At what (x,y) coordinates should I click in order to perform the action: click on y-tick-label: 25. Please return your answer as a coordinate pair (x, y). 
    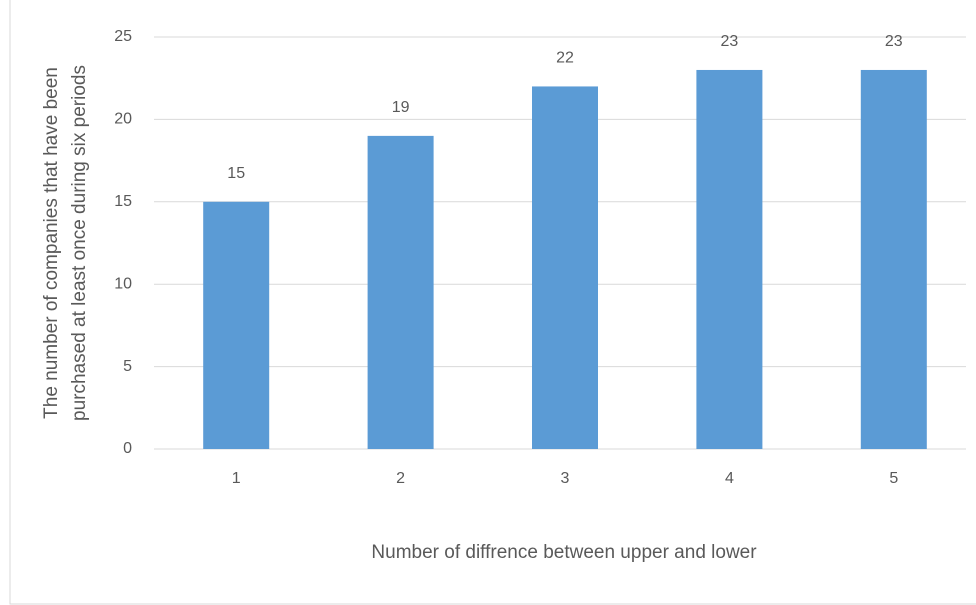
    Looking at the image, I should click on (123, 36).